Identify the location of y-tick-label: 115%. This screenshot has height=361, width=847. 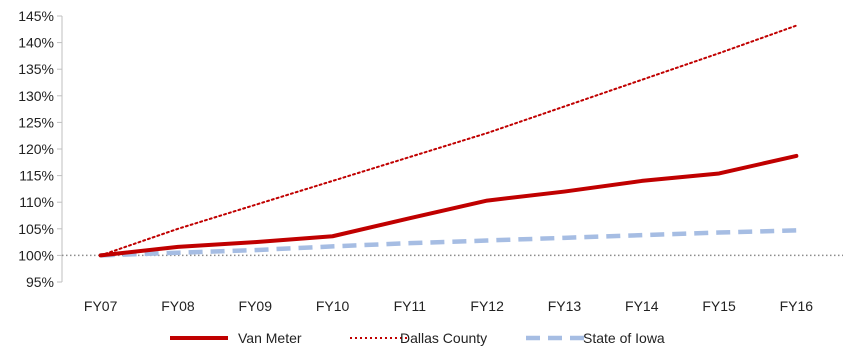
(36, 176).